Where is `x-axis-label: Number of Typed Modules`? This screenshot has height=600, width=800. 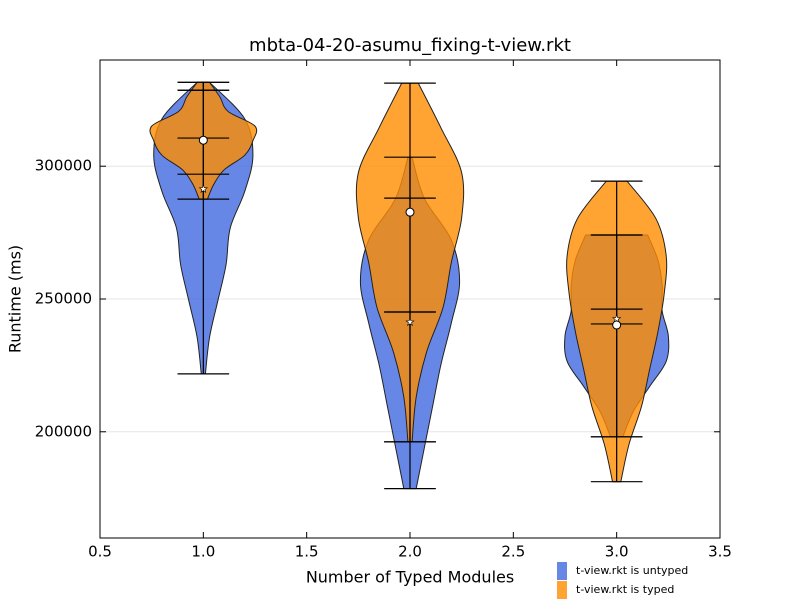 x-axis-label: Number of Typed Modules is located at coordinates (410, 577).